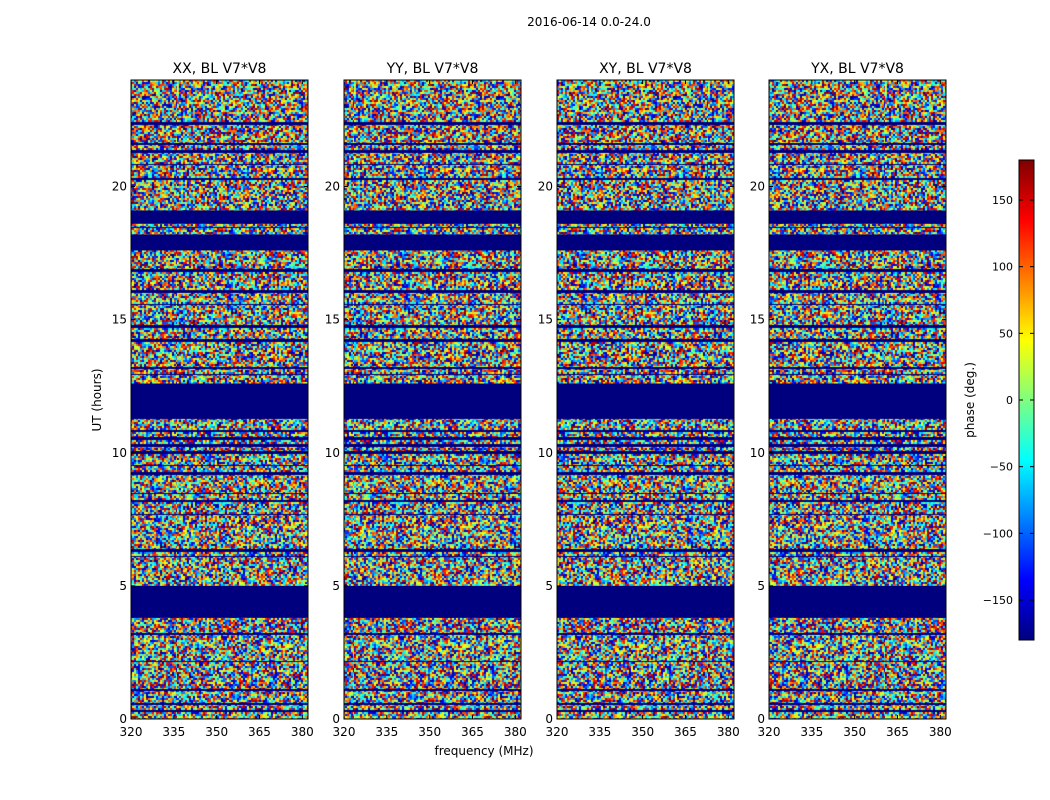 The image size is (1050, 800). I want to click on panel-title: XX, BL V7*V8, so click(220, 69).